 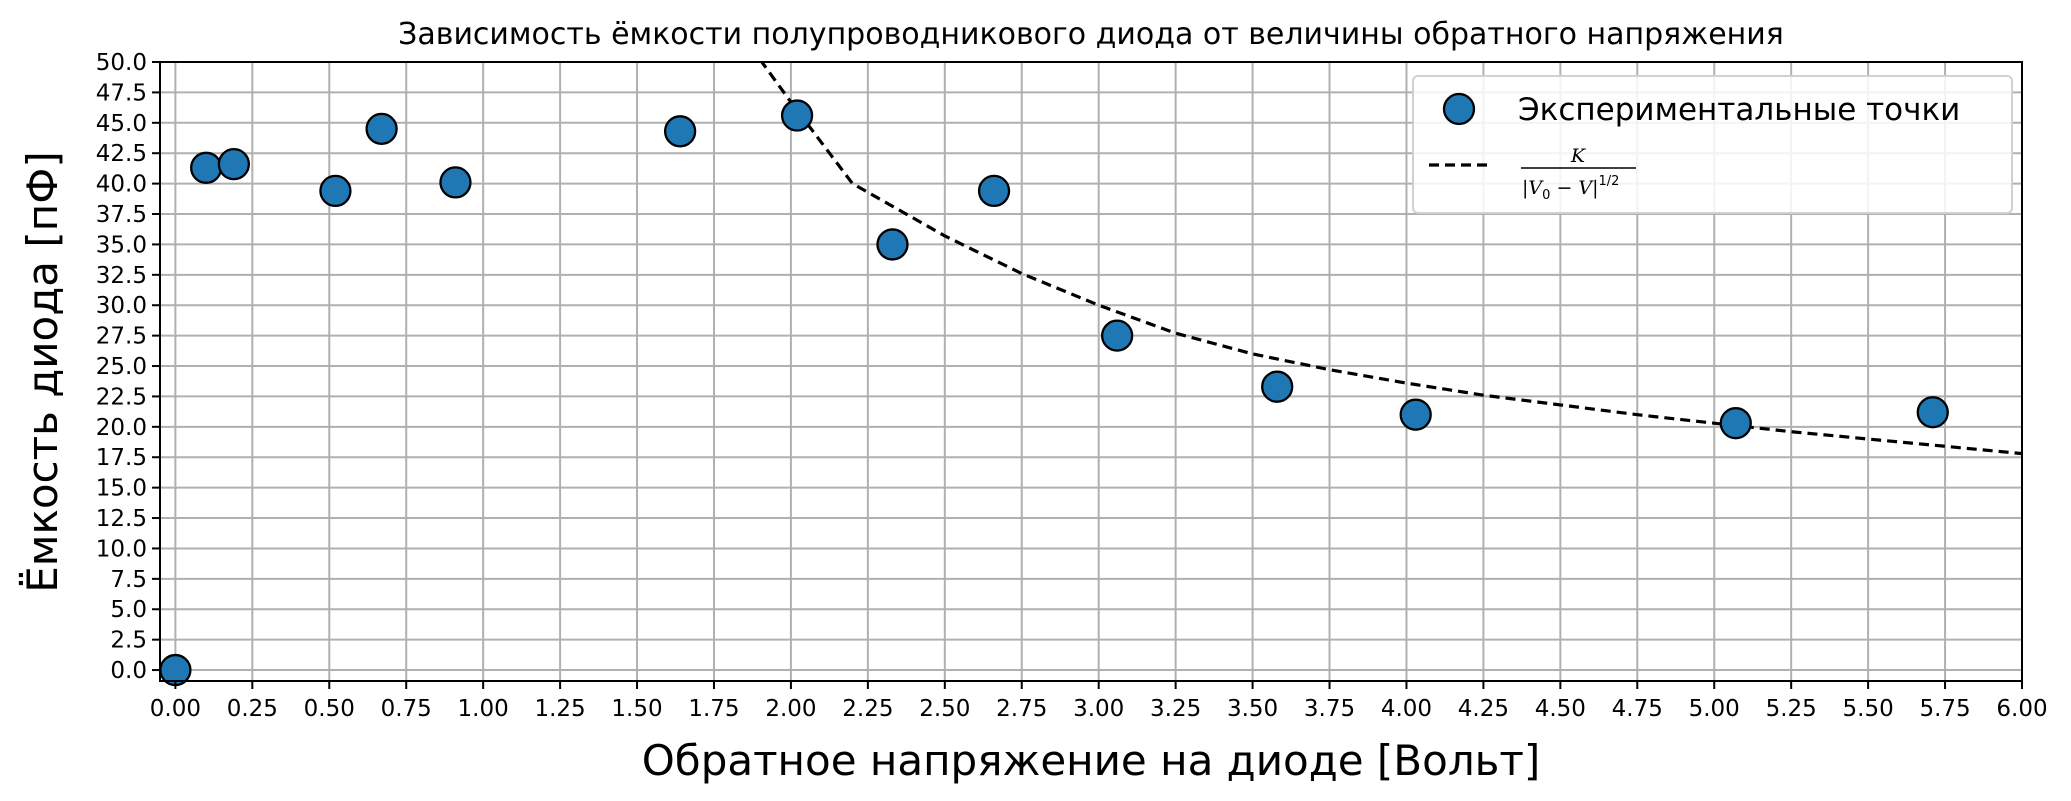 What do you see at coordinates (1868, 709) in the screenshot?
I see `x-tick-label: 5.50` at bounding box center [1868, 709].